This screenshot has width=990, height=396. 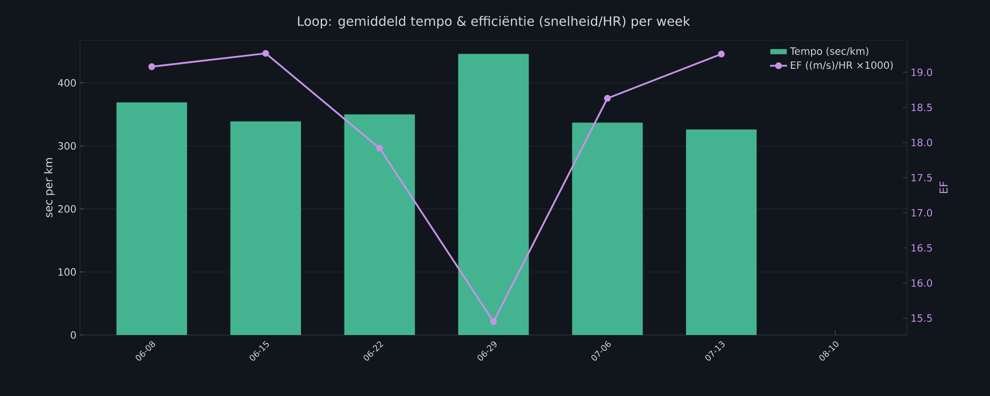 What do you see at coordinates (944, 188) in the screenshot?
I see `y2-axis-title: EF` at bounding box center [944, 188].